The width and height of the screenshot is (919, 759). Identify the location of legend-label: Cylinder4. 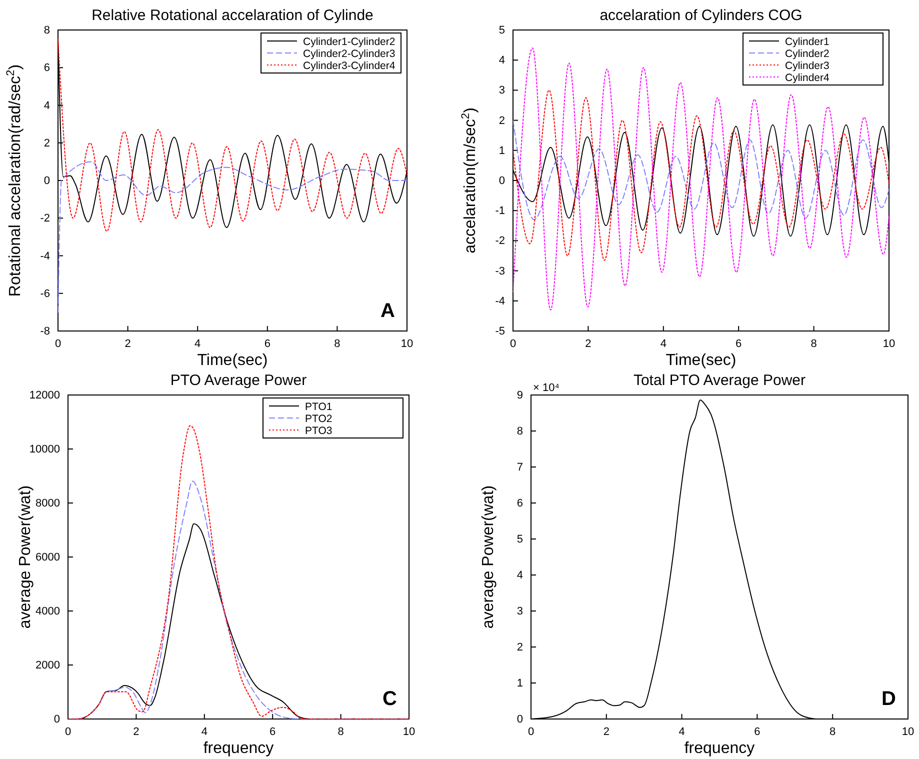
(807, 78).